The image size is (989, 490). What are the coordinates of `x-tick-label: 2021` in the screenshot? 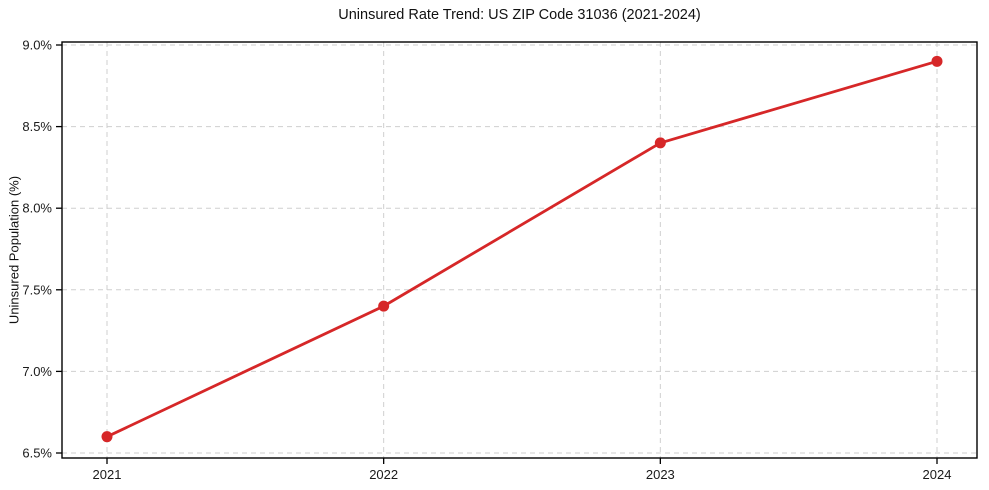 It's located at (107, 474).